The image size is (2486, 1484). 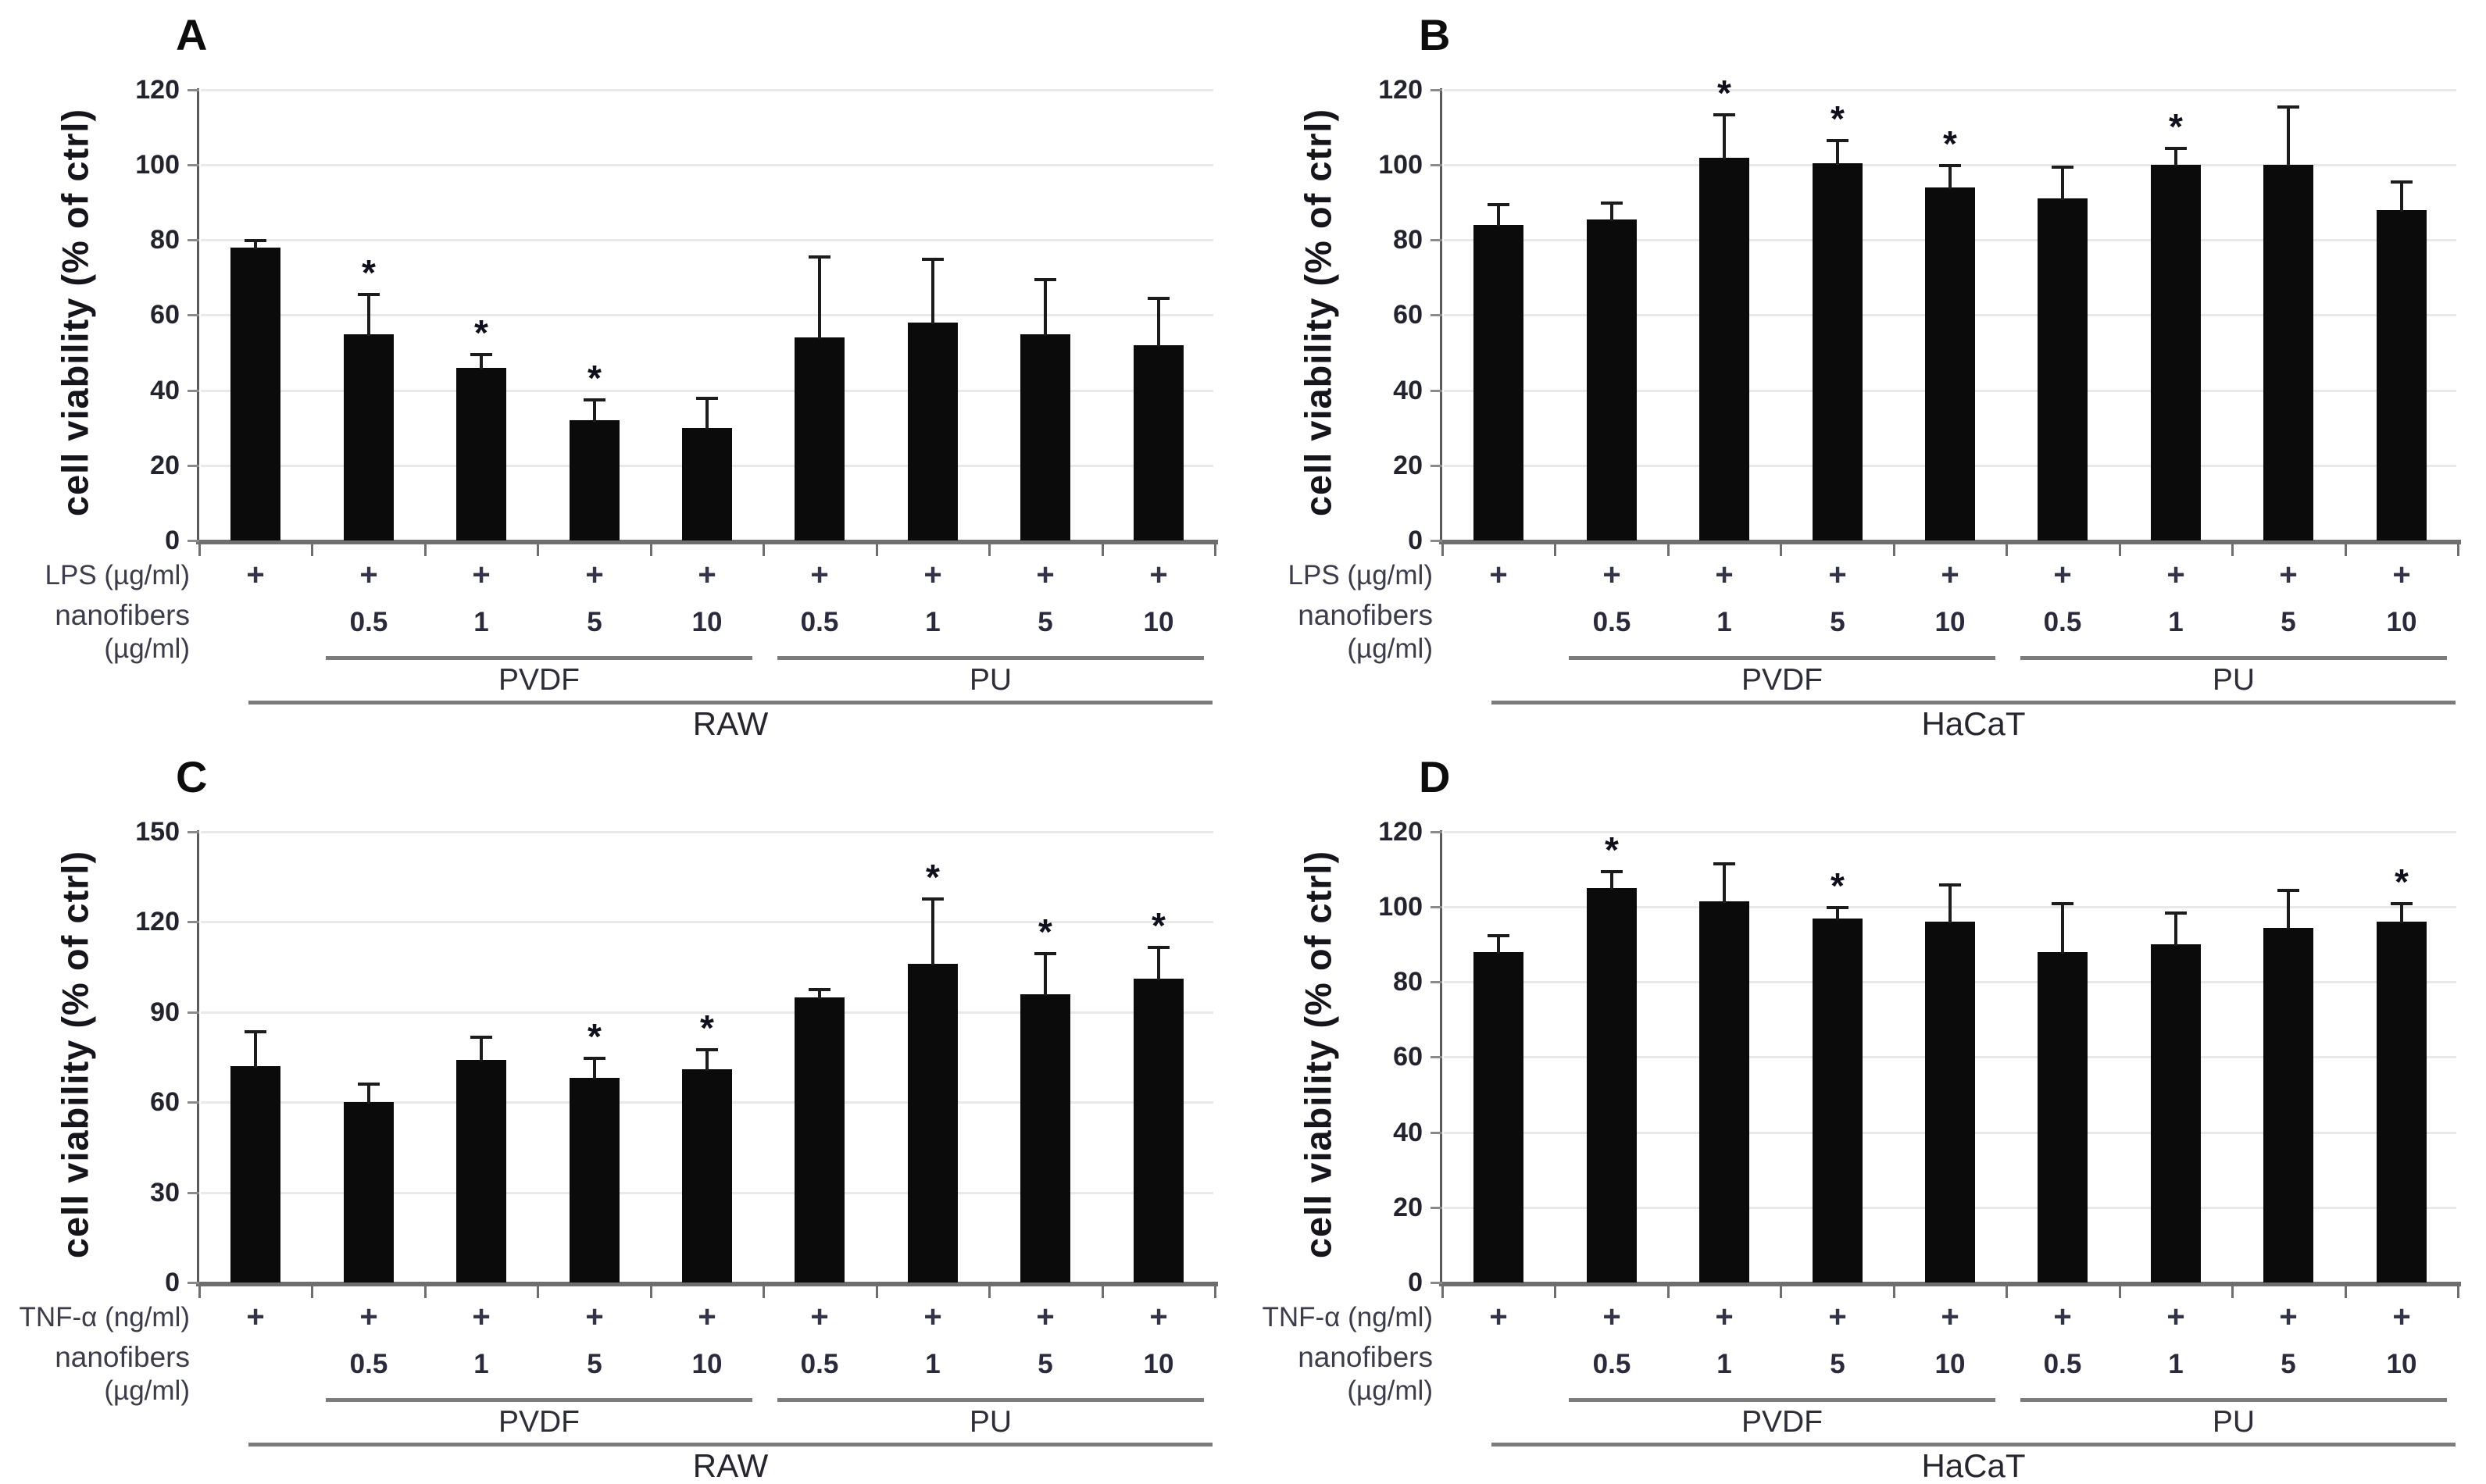 What do you see at coordinates (192, 776) in the screenshot?
I see `panel-letter: C` at bounding box center [192, 776].